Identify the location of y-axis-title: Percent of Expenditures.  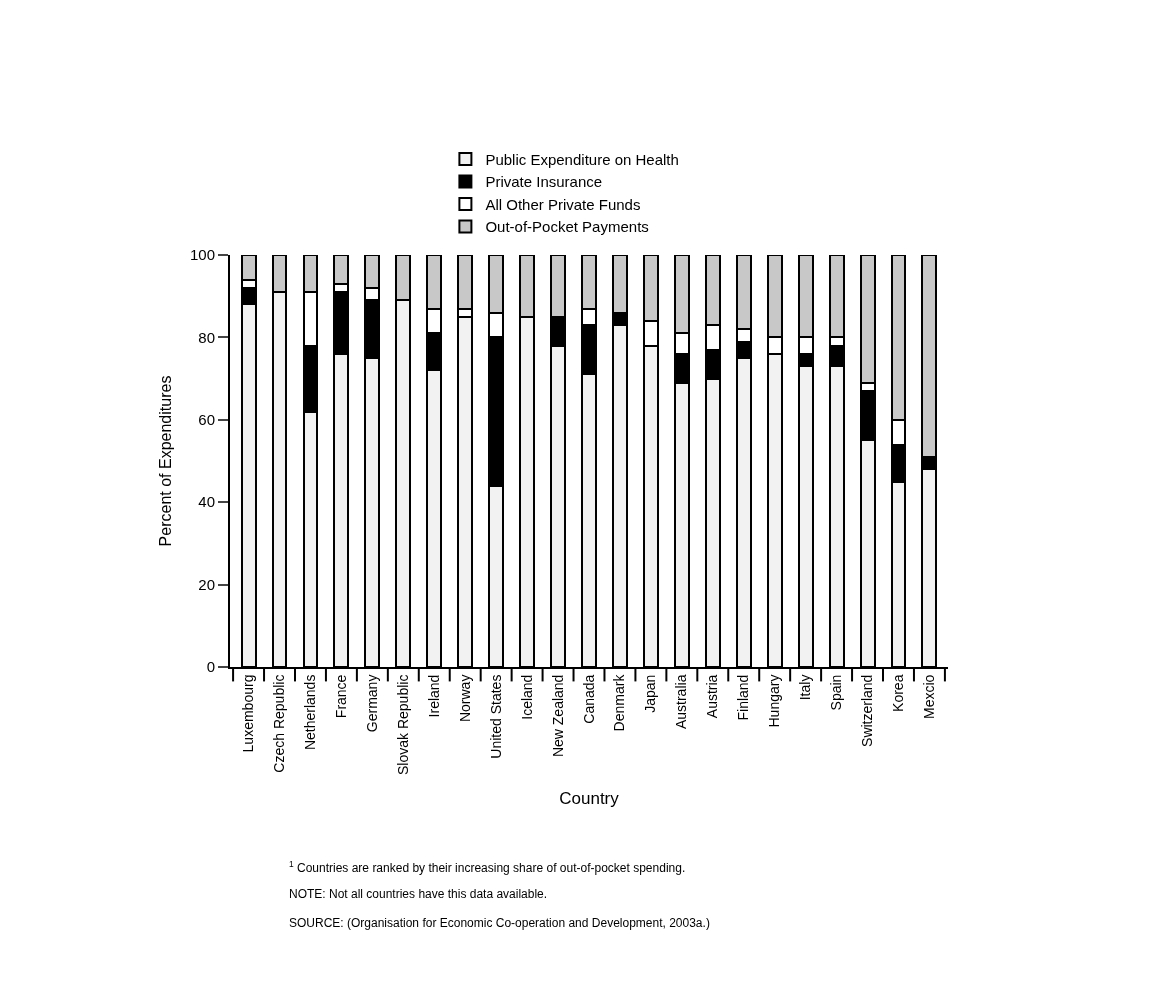
(166, 461).